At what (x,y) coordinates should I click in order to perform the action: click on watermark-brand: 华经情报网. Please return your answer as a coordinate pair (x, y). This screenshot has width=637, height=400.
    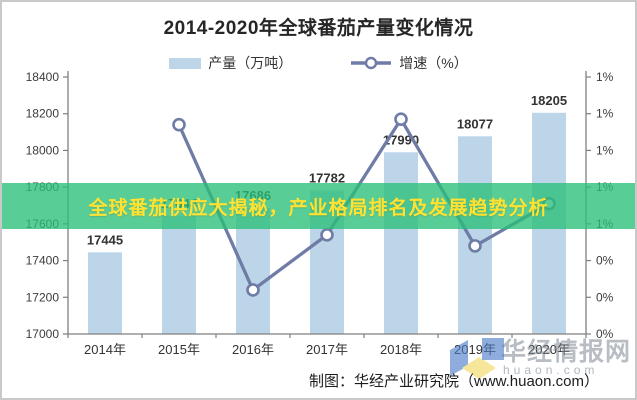
    Looking at the image, I should click on (566, 352).